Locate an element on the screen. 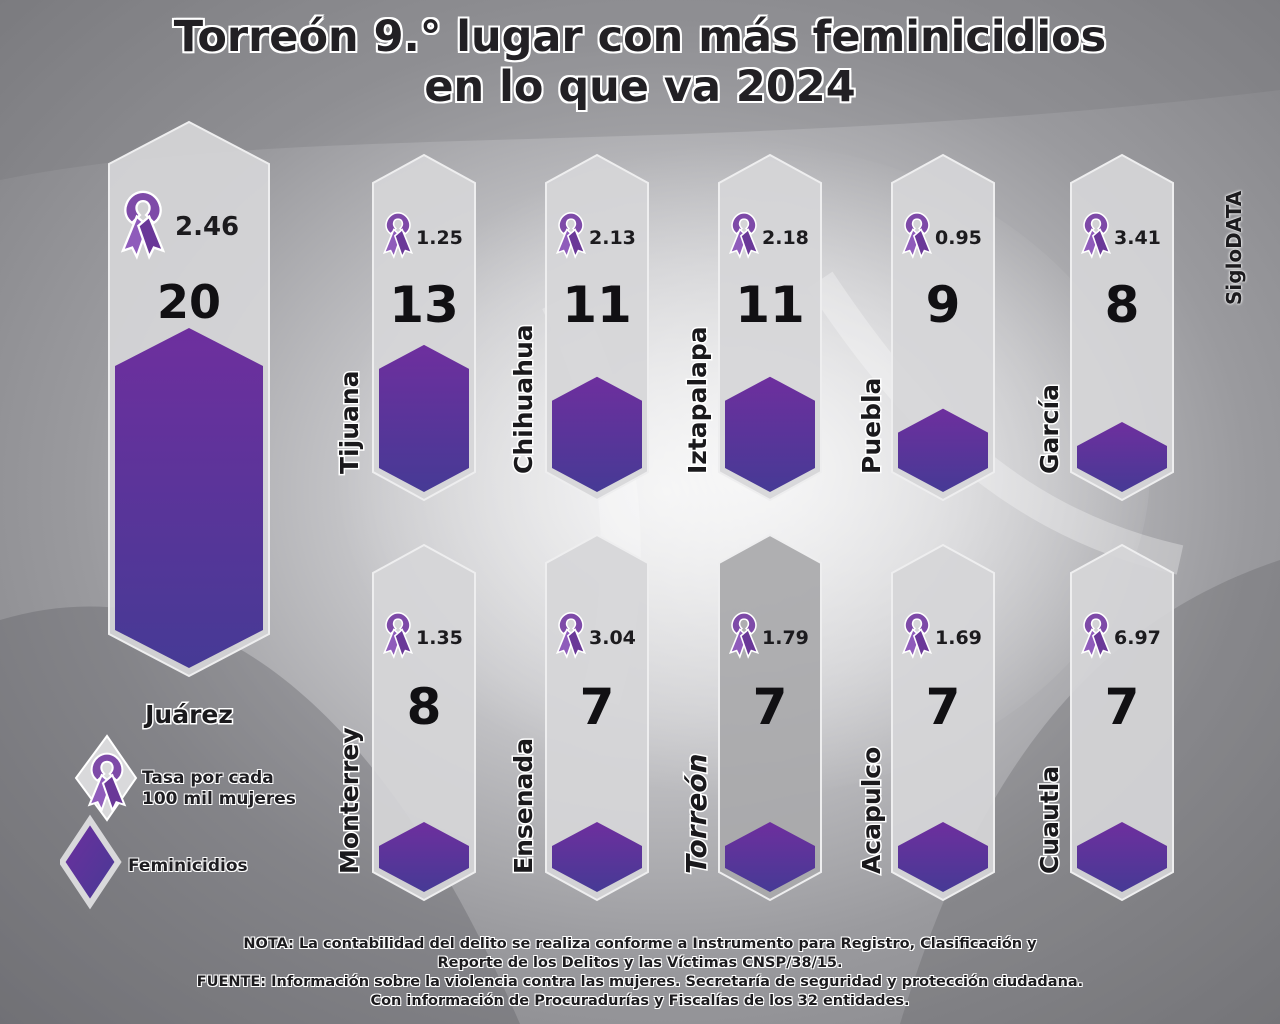 This screenshot has height=1024, width=1280. rate-label-10: 6.97 is located at coordinates (1137, 638).